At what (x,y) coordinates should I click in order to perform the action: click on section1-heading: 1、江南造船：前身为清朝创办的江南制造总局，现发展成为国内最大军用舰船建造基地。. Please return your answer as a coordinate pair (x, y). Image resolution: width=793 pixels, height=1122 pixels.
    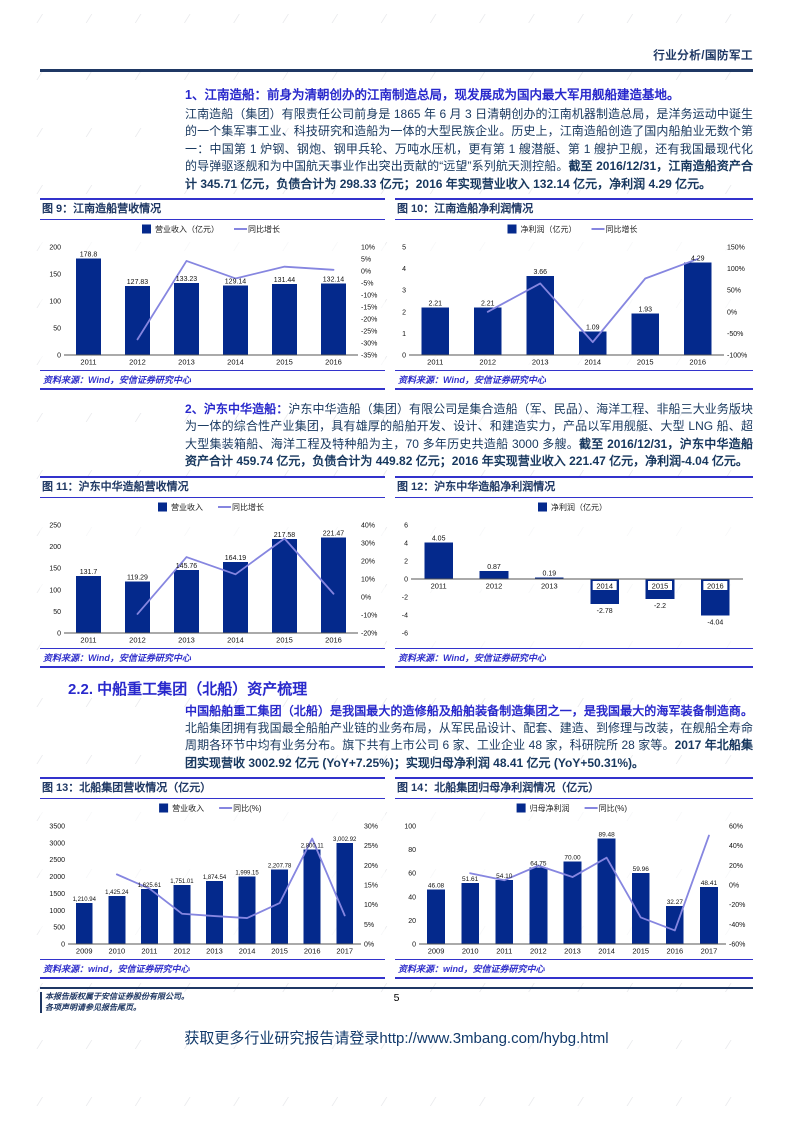
    Looking at the image, I should click on (432, 95).